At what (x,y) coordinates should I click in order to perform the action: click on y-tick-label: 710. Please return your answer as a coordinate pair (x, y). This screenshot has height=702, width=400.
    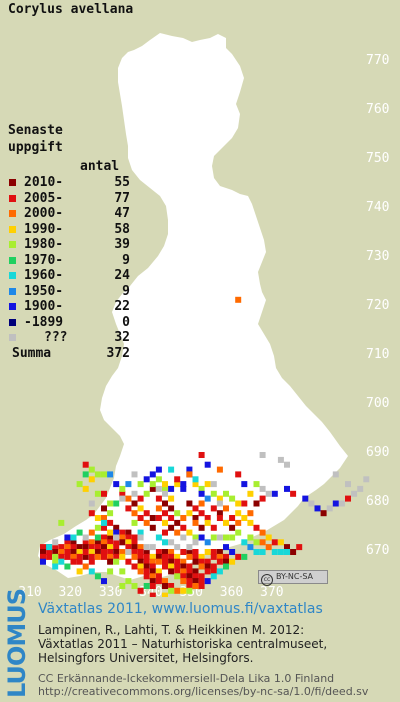
    Looking at the image, I should click on (377, 354).